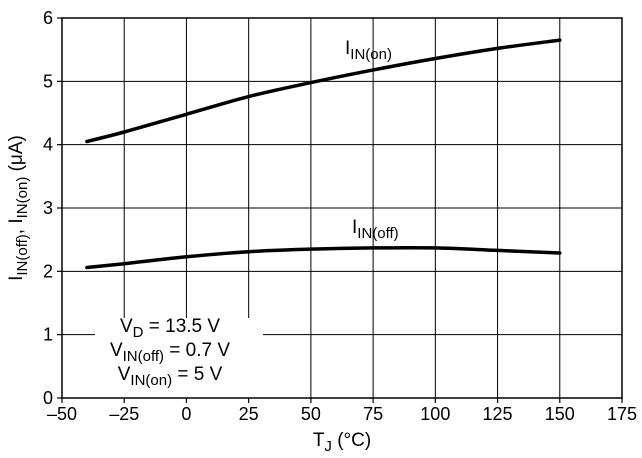 This screenshot has width=642, height=458. I want to click on x-tick-label: 25, so click(249, 414).